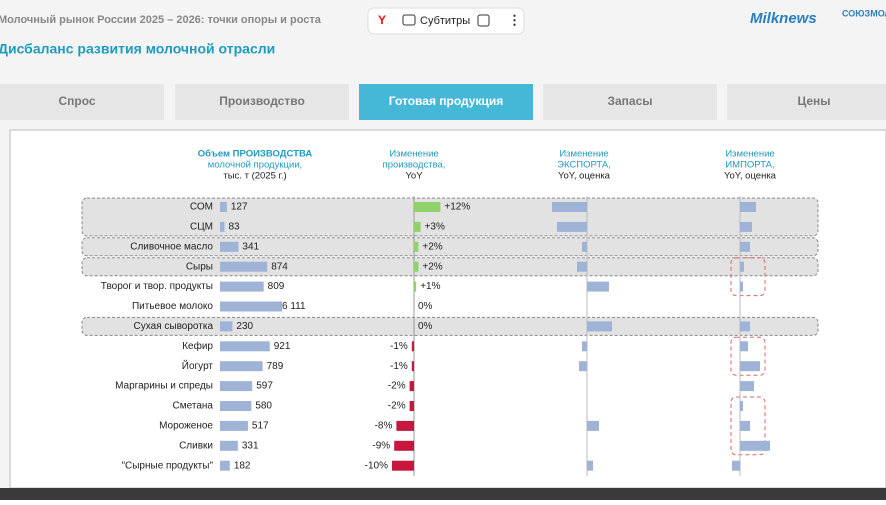  Describe the element at coordinates (172, 306) in the screenshot. I see `row-label: Питьевое молоко` at that location.